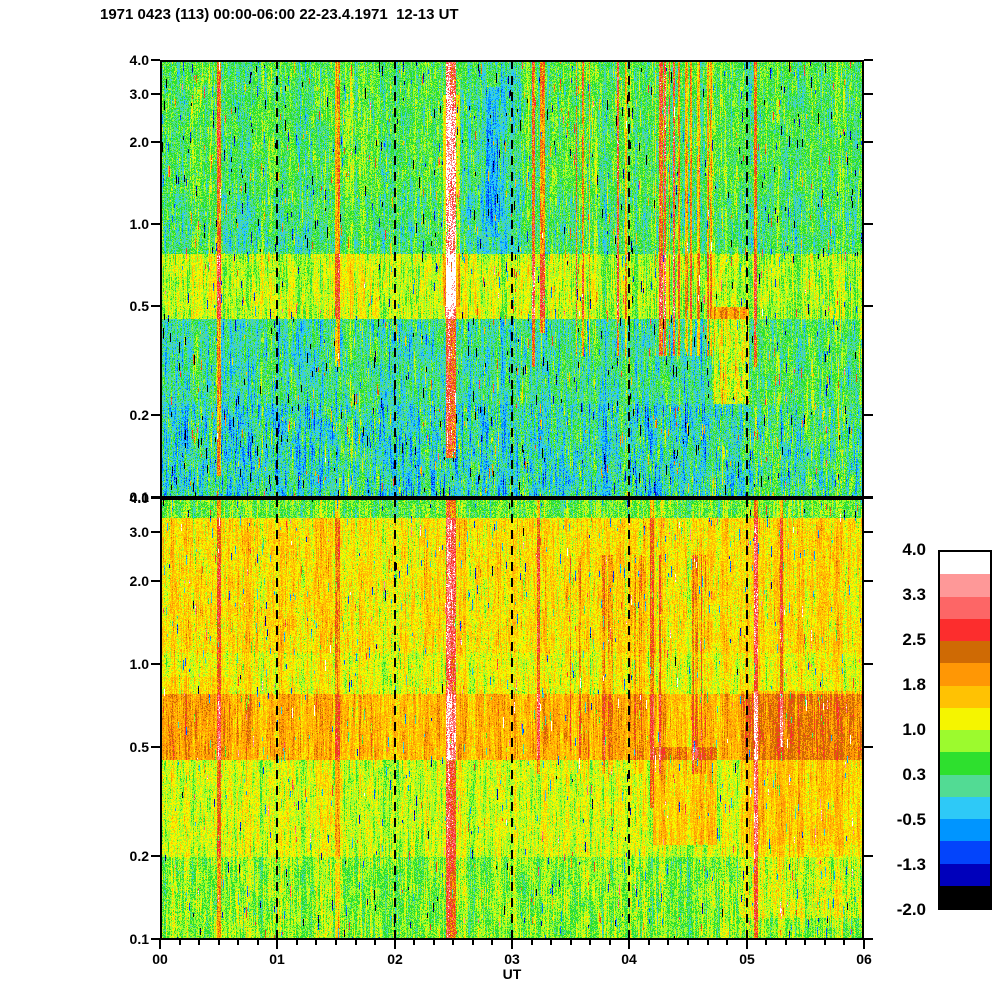  I want to click on x-tick-label: 05, so click(747, 959).